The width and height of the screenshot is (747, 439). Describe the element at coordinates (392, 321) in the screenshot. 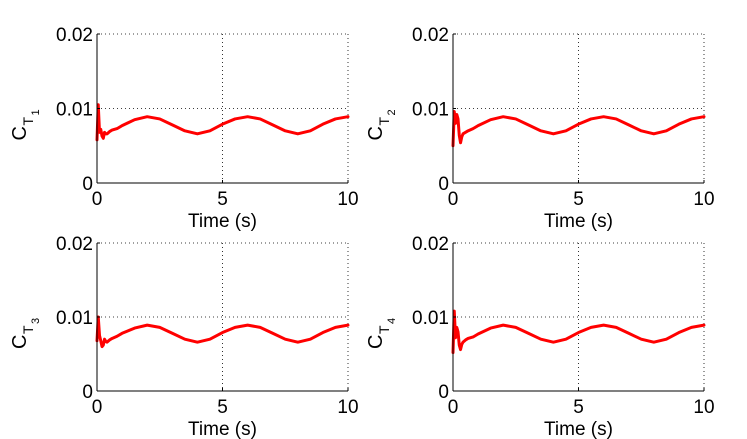

I see `y-label-index: 4` at that location.